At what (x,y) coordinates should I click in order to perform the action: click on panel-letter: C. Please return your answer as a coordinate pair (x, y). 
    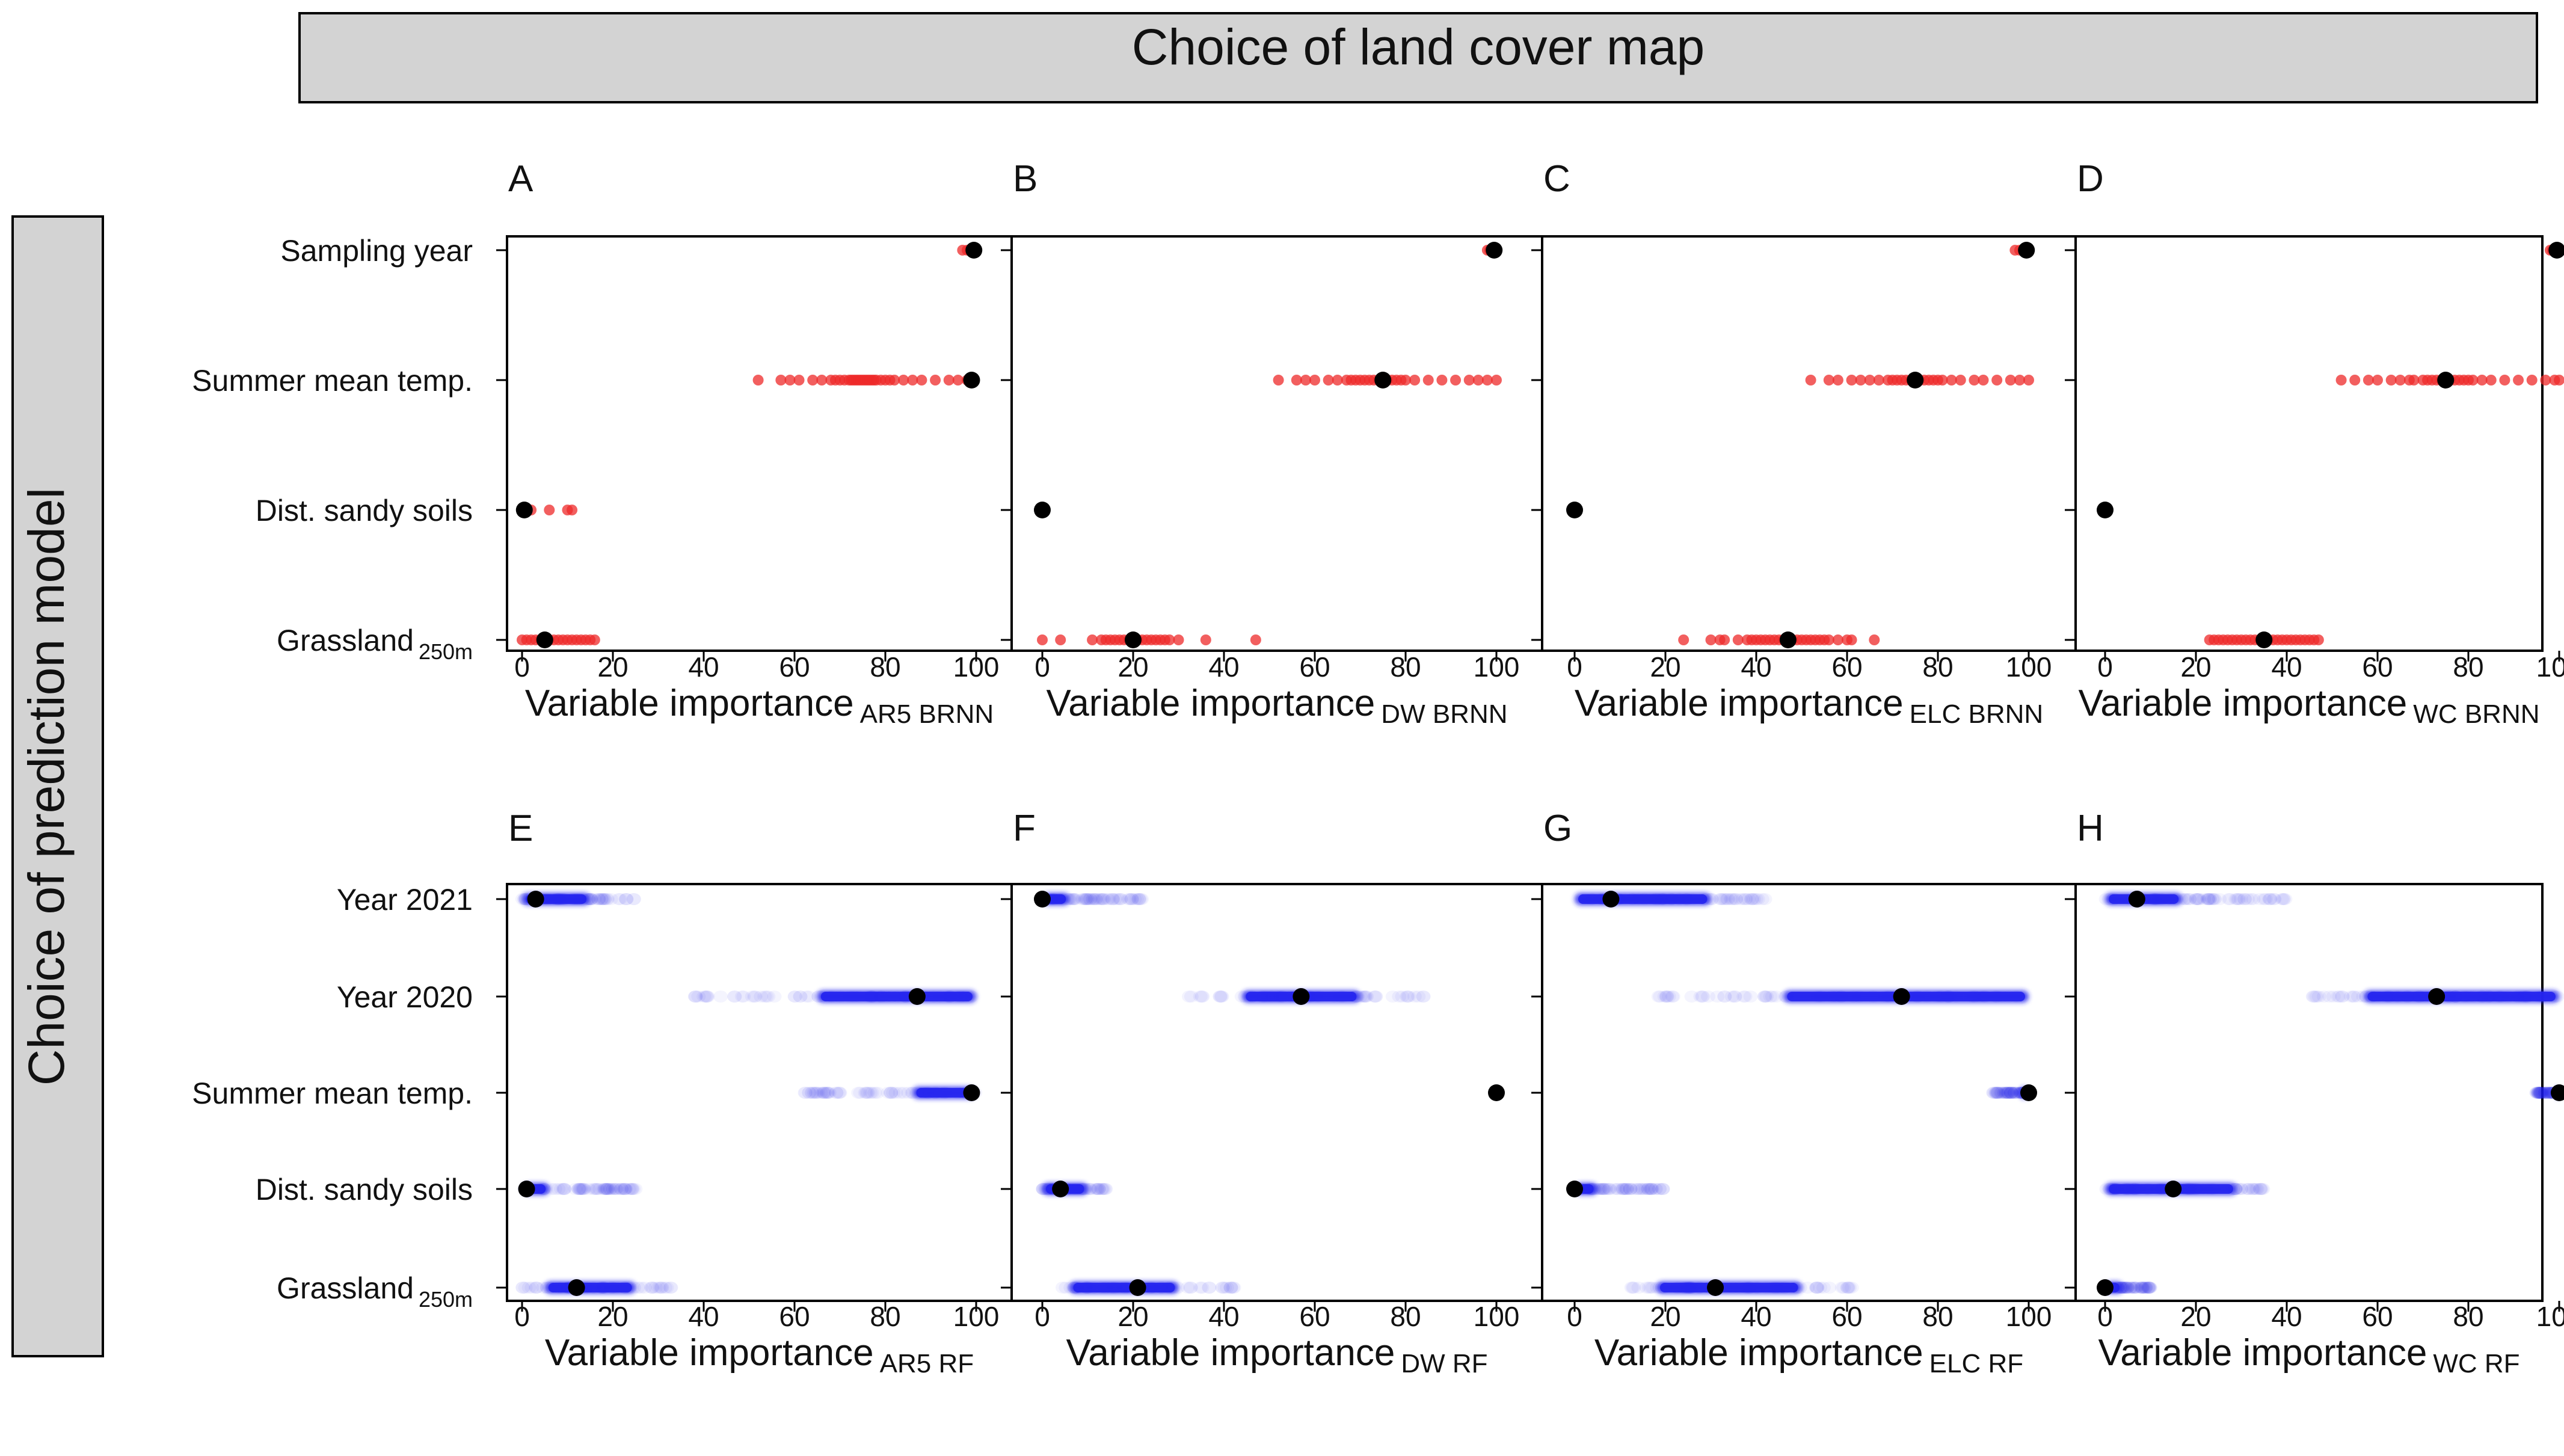
    Looking at the image, I should click on (1556, 179).